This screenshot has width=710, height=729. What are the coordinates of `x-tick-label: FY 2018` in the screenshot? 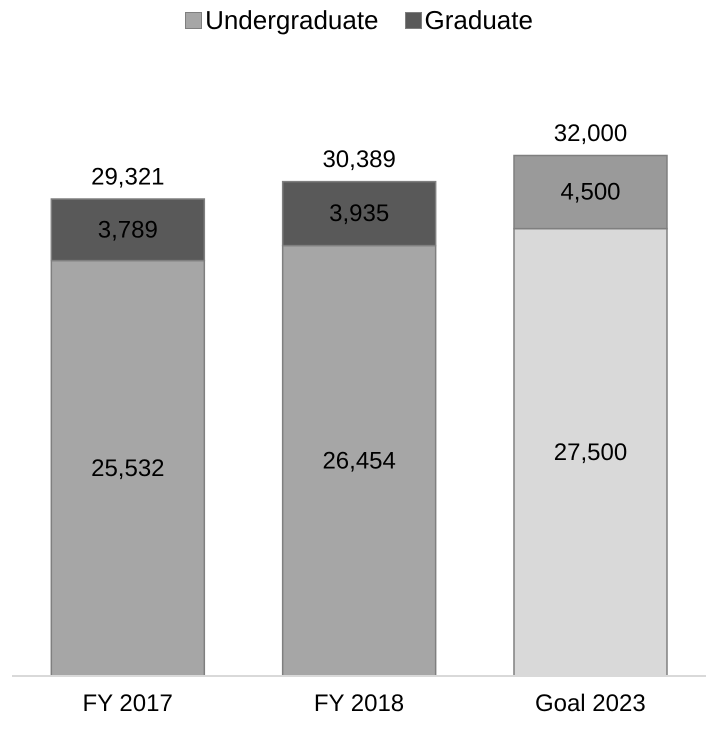 It's located at (359, 704).